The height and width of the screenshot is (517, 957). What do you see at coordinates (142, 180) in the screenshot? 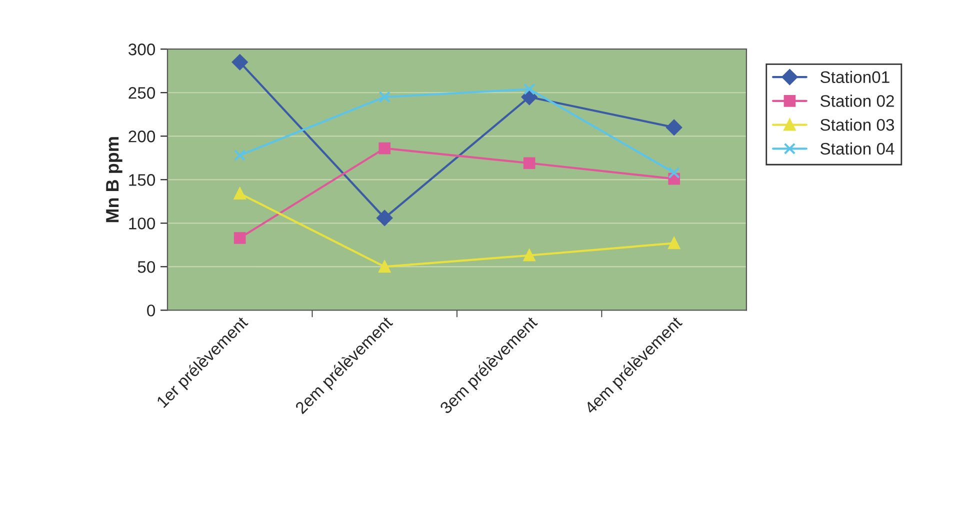
I see `y-tick-label: 150` at bounding box center [142, 180].